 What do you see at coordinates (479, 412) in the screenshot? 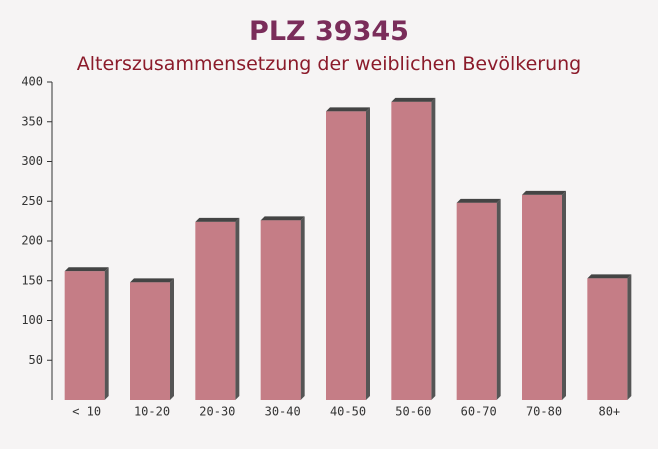
I see `x-tick-label: 60-70` at bounding box center [479, 412].